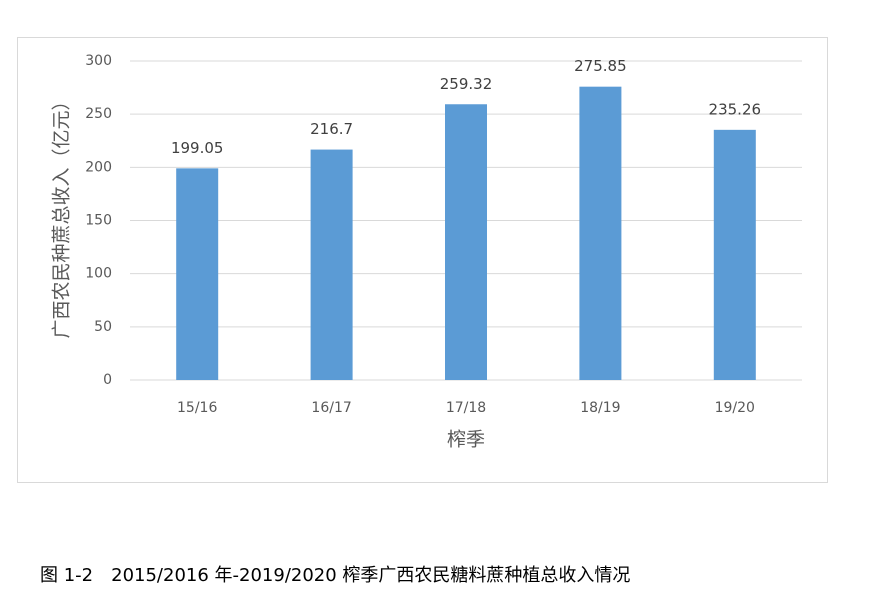  What do you see at coordinates (600, 408) in the screenshot?
I see `x-tick-label: 18/19` at bounding box center [600, 408].